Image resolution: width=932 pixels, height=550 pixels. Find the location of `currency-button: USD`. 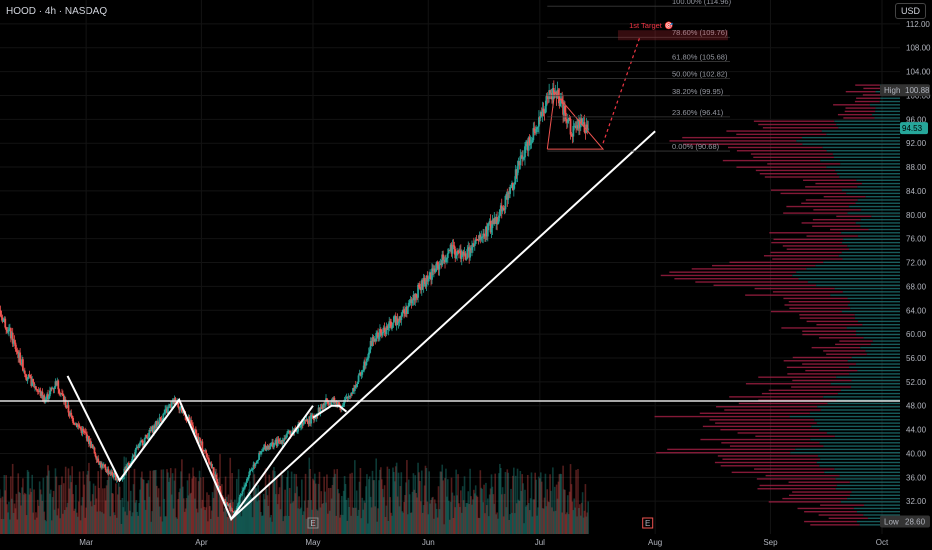

currency-button: USD is located at coordinates (910, 11).